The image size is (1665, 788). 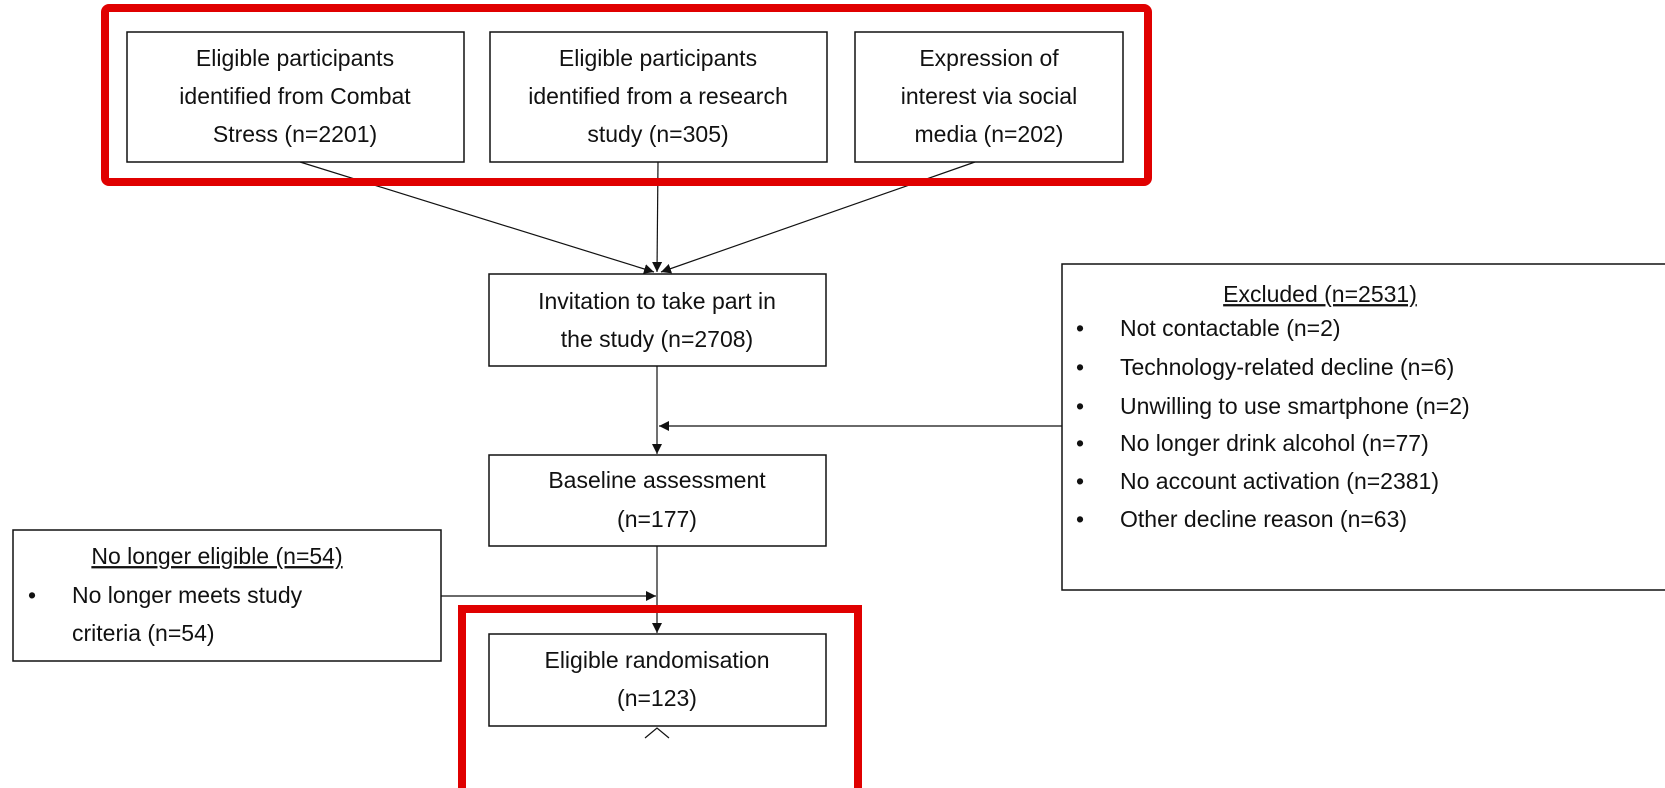 I want to click on excluded-item: Unwilling to use smartphone (n=2), so click(x=1295, y=406).